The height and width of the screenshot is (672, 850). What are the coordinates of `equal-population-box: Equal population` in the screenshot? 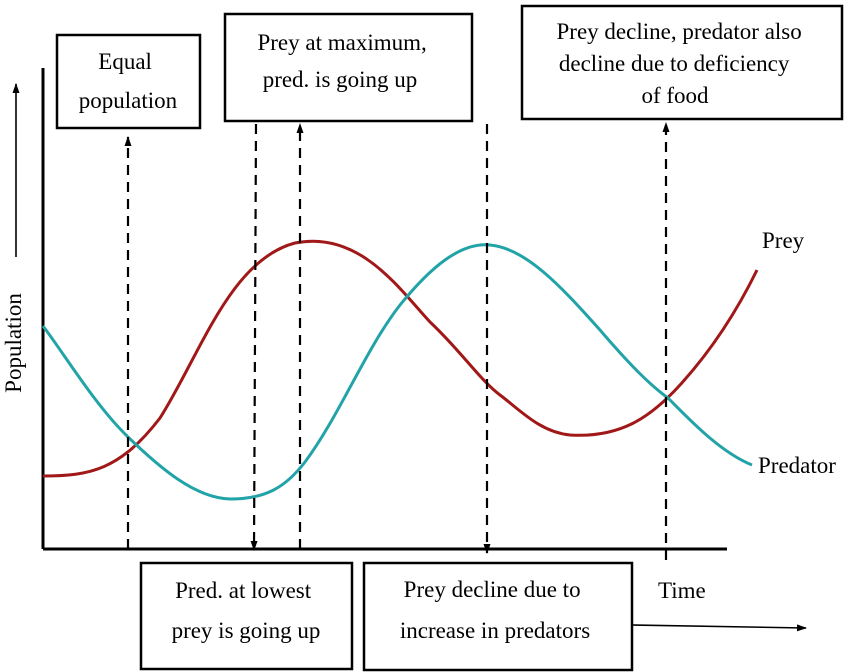 It's located at (128, 81).